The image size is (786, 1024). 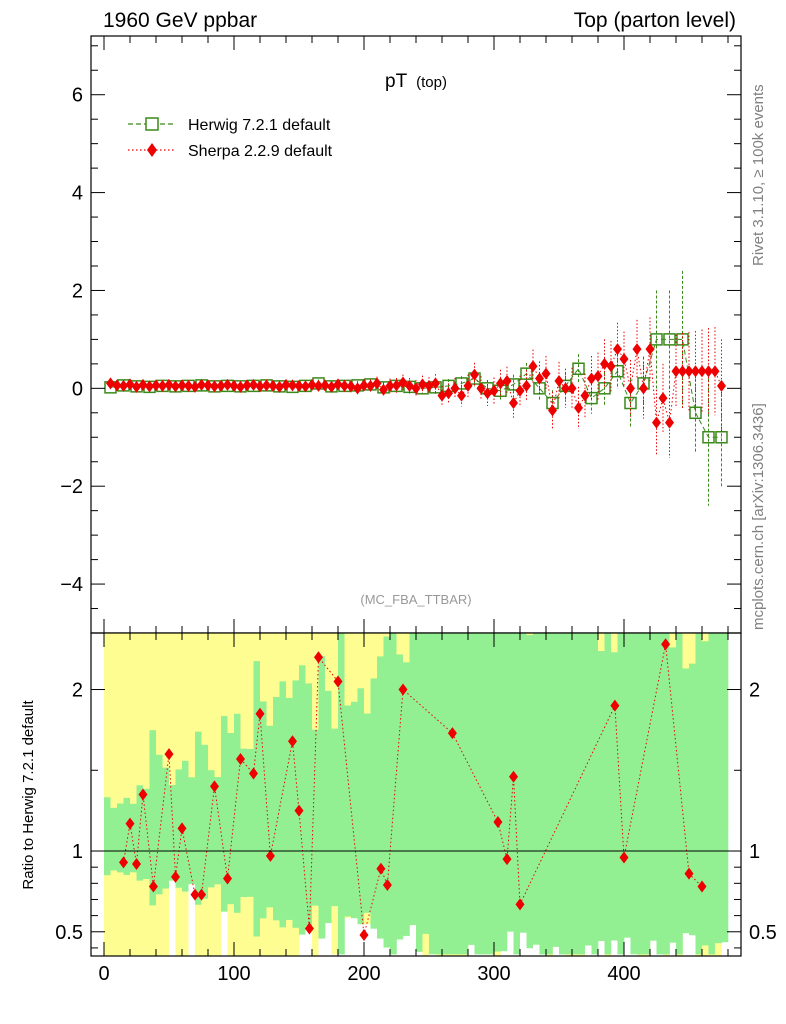 I want to click on legend-sherpa-label: Sherpa 2.2.9 default, so click(x=260, y=151).